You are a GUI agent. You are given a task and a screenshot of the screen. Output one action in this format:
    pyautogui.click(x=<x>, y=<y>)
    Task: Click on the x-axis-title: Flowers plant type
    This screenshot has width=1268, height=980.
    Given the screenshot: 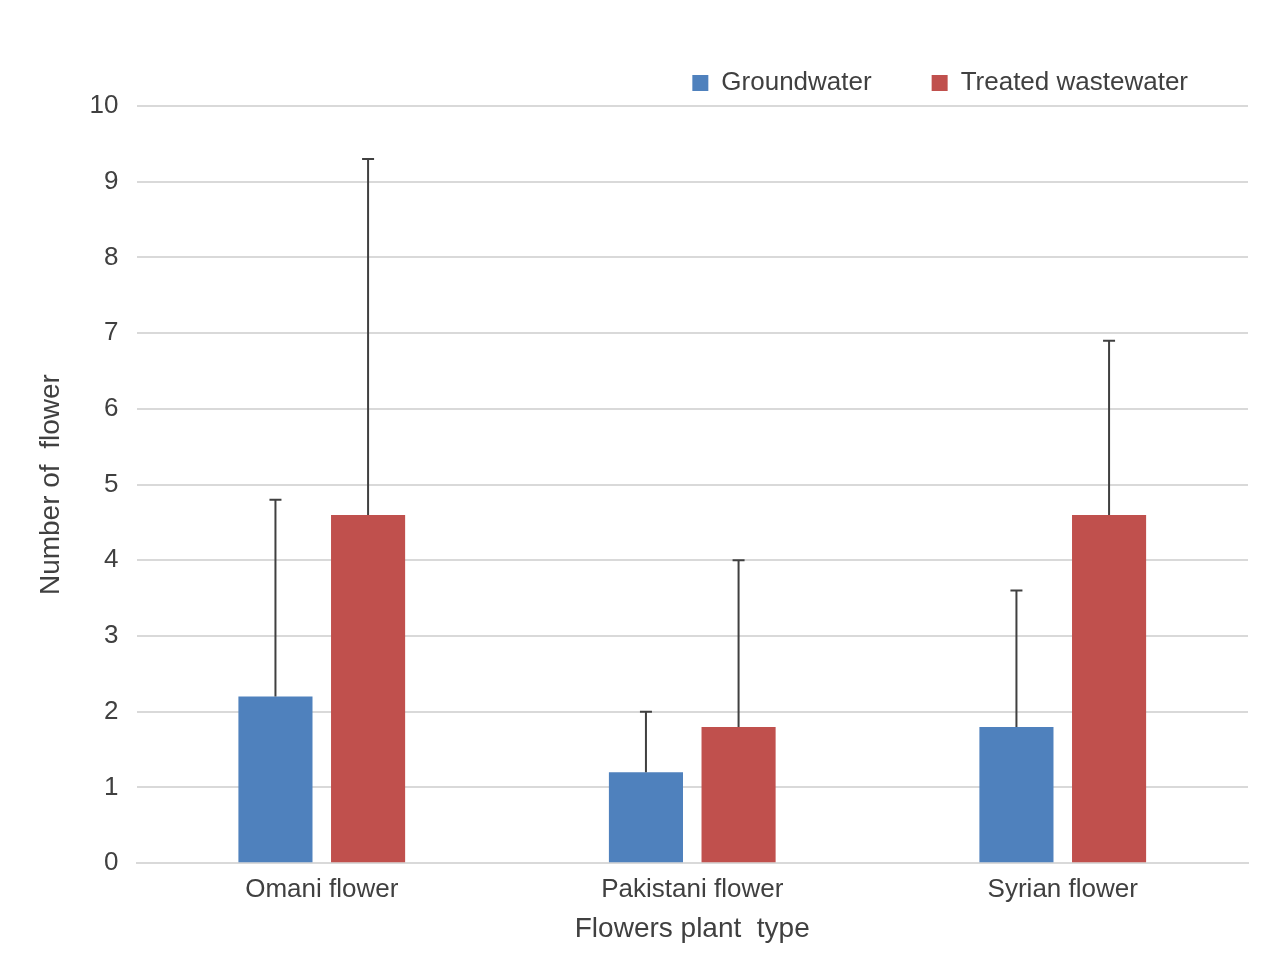 What is the action you would take?
    pyautogui.click(x=692, y=927)
    